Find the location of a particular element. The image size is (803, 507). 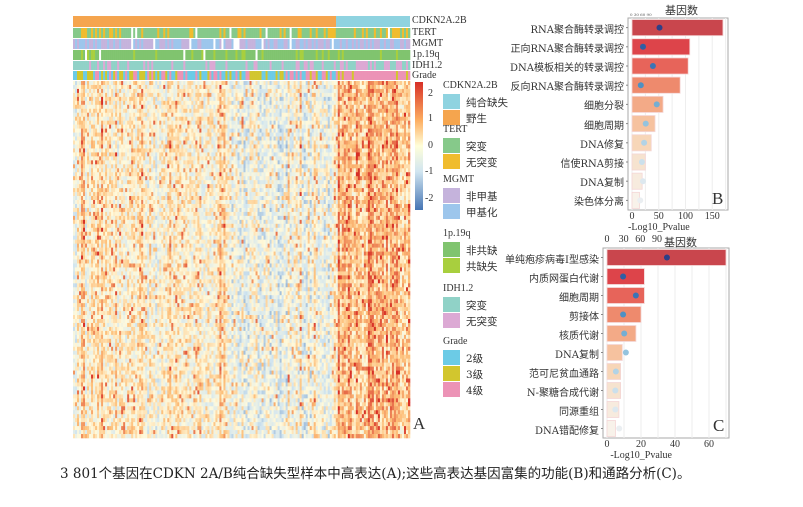

legend-label: 纯合缺失 is located at coordinates (487, 103).